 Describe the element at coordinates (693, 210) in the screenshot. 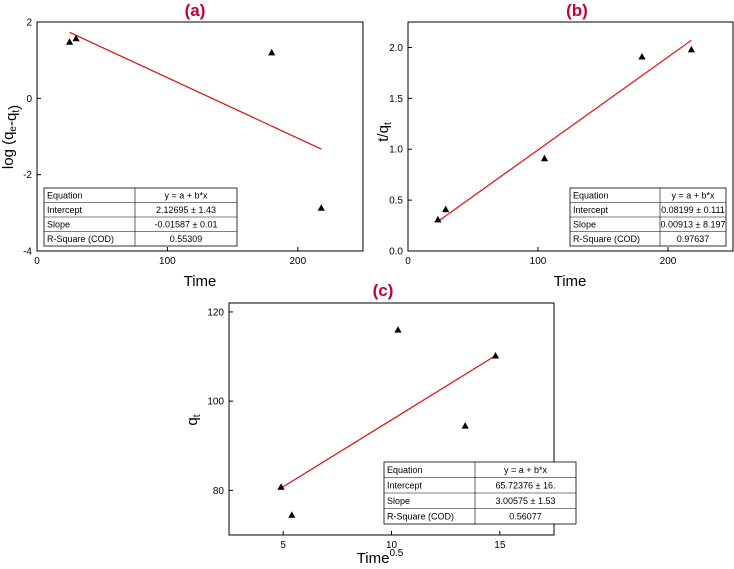

I see `stats-value: 0.08199 ± 0.111` at that location.